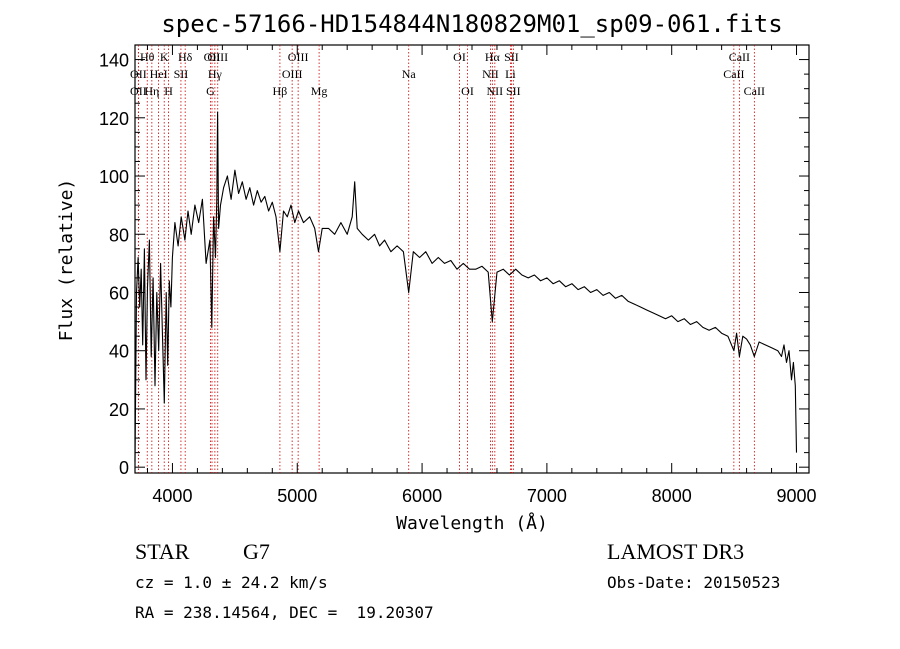  What do you see at coordinates (124, 468) in the screenshot?
I see `y-tick-label: 0` at bounding box center [124, 468].